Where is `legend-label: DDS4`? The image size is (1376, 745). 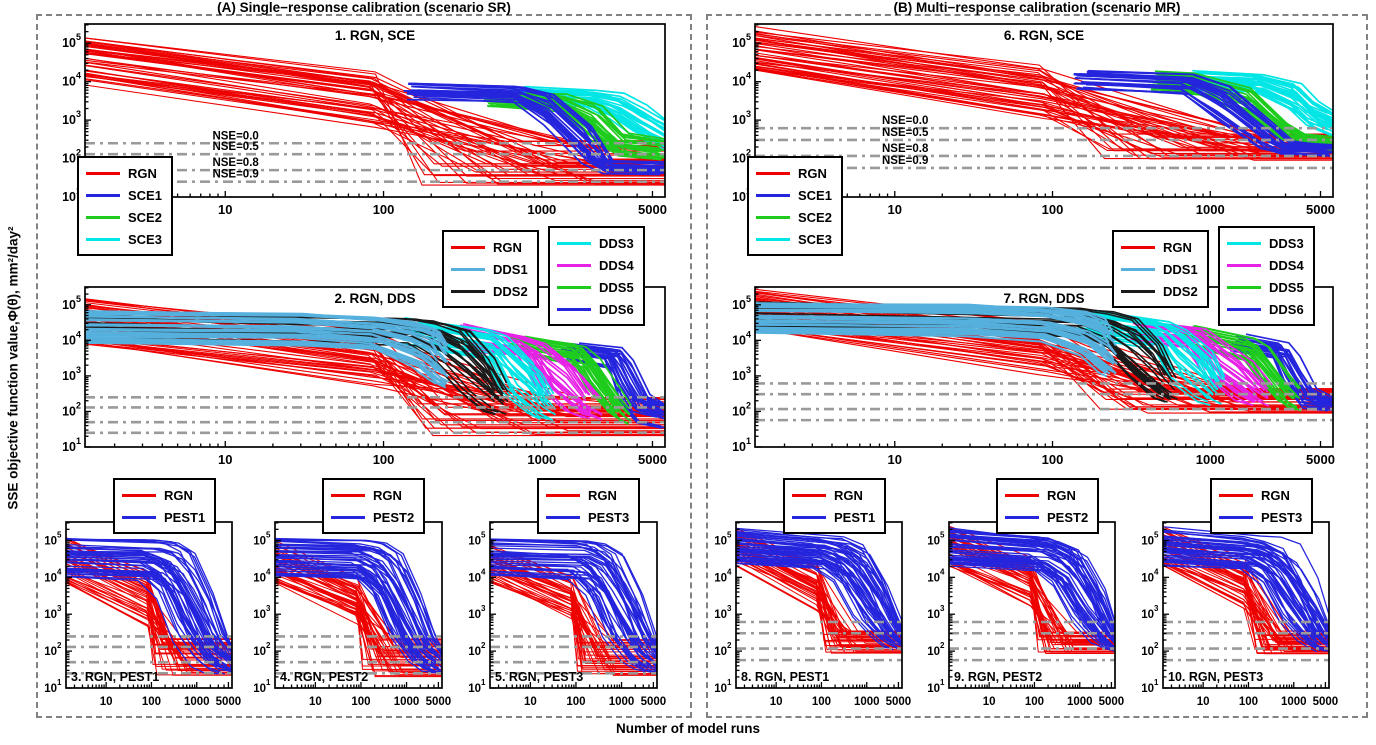
legend-label: DDS4 is located at coordinates (1286, 265).